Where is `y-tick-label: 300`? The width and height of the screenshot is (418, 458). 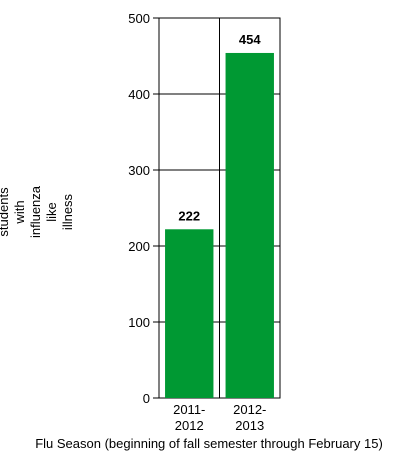
y-tick-label: 300 is located at coordinates (139, 170).